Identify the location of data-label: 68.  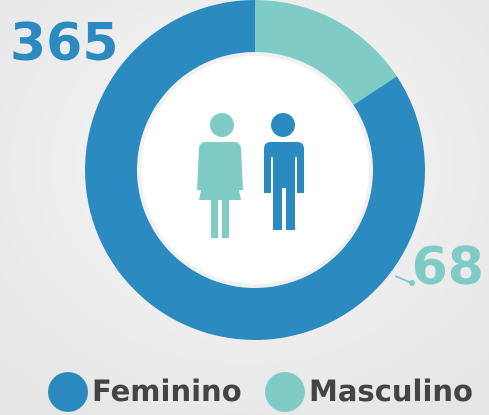
(448, 267).